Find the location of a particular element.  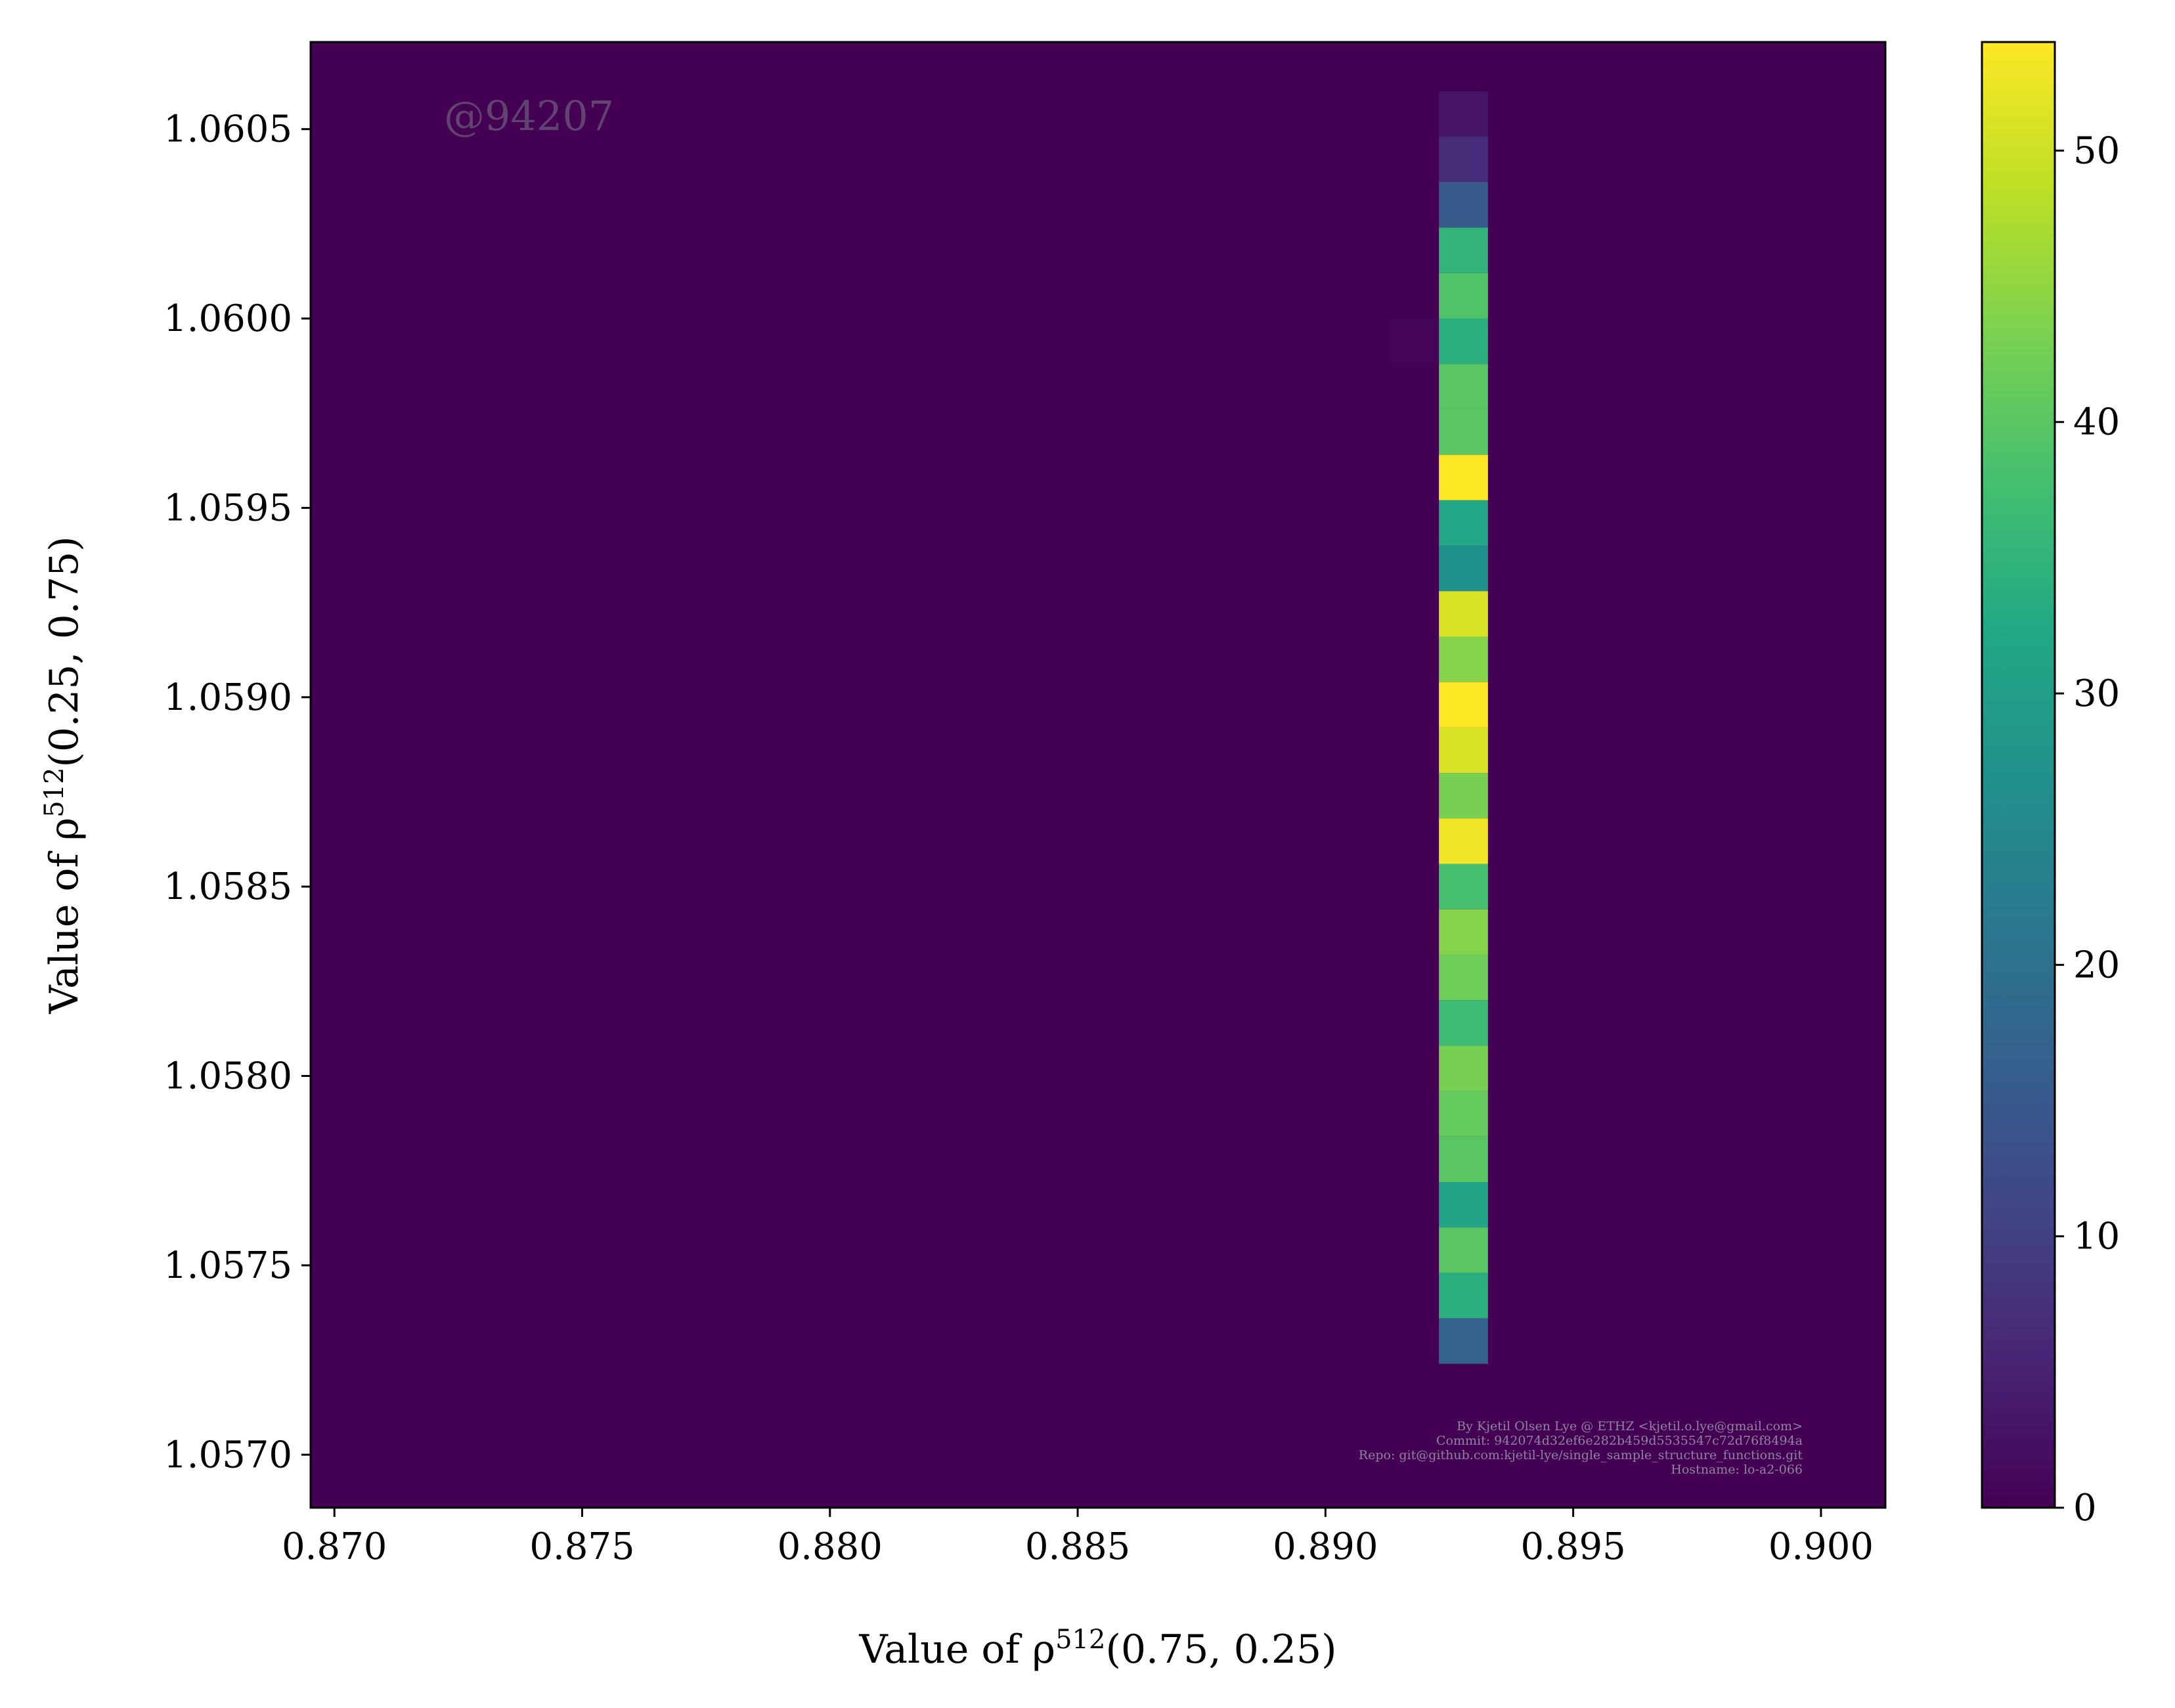

x-label-sup: 512 is located at coordinates (1080, 1640).